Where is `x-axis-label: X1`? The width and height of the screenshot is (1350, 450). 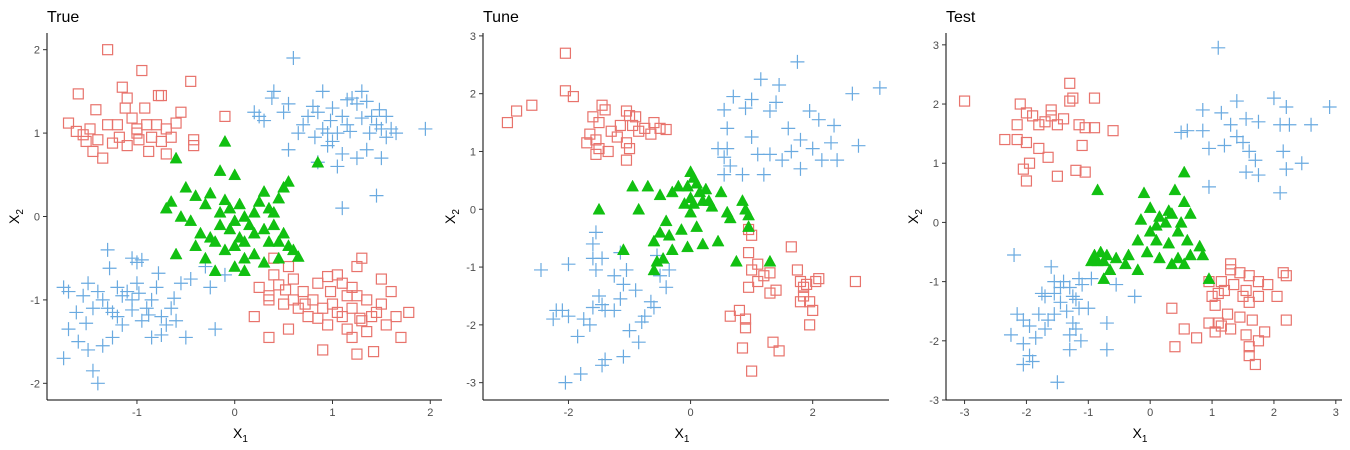 x-axis-label: X1 is located at coordinates (1140, 435).